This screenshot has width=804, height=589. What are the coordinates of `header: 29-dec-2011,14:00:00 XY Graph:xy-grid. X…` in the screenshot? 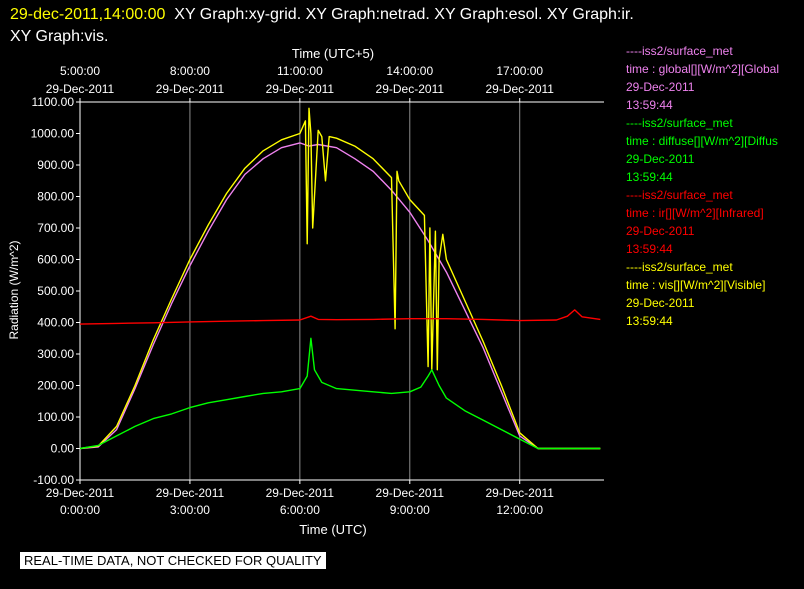 It's located at (405, 26).